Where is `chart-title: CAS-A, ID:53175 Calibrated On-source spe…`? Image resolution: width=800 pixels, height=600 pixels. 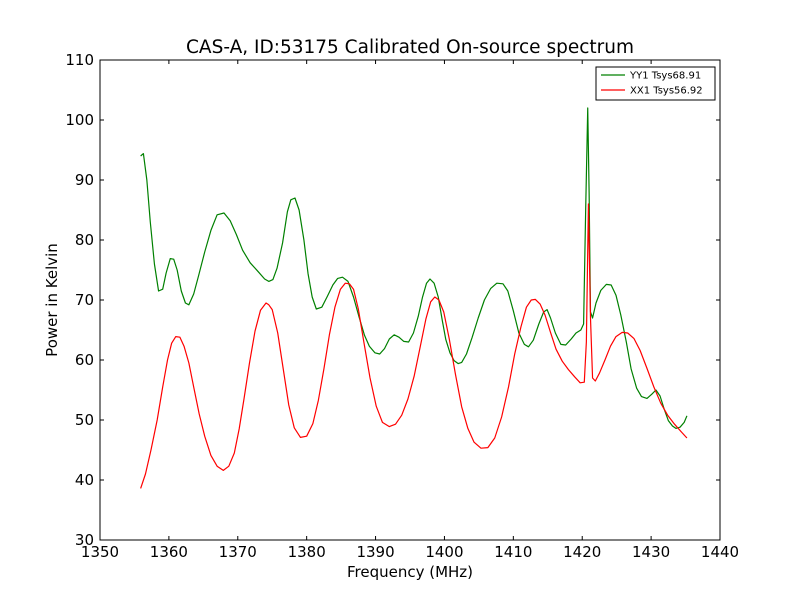
chart-title: CAS-A, ID:53175 Calibrated On-source spe… is located at coordinates (410, 47).